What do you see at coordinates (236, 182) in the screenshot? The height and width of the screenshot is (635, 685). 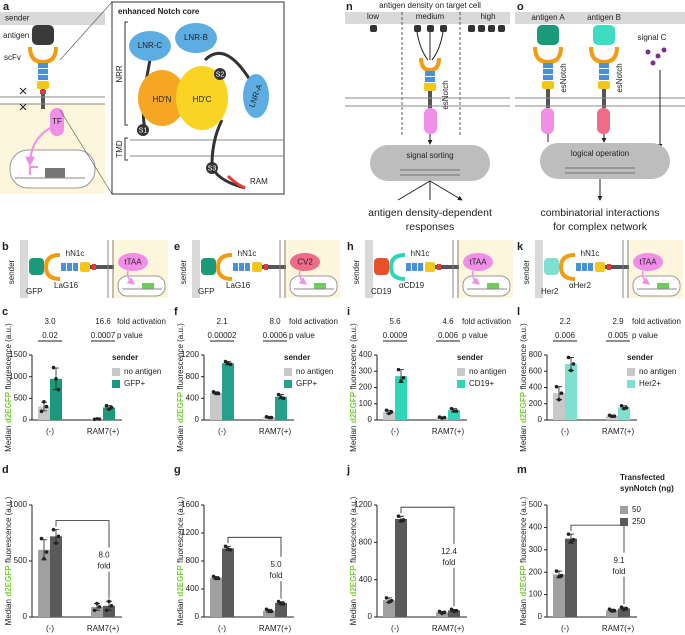 I see `ram-segment` at bounding box center [236, 182].